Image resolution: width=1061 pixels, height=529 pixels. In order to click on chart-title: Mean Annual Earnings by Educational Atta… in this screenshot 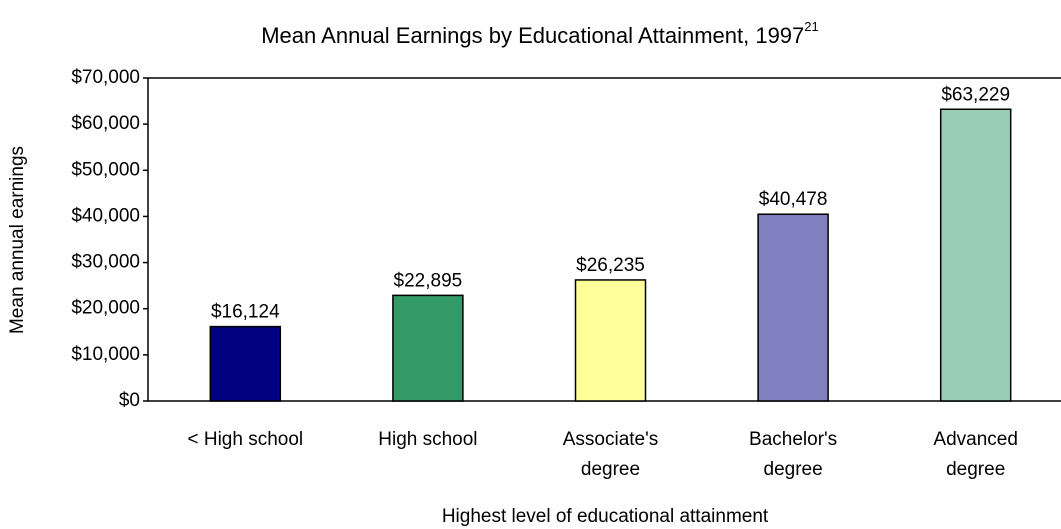, I will do `click(540, 33)`.